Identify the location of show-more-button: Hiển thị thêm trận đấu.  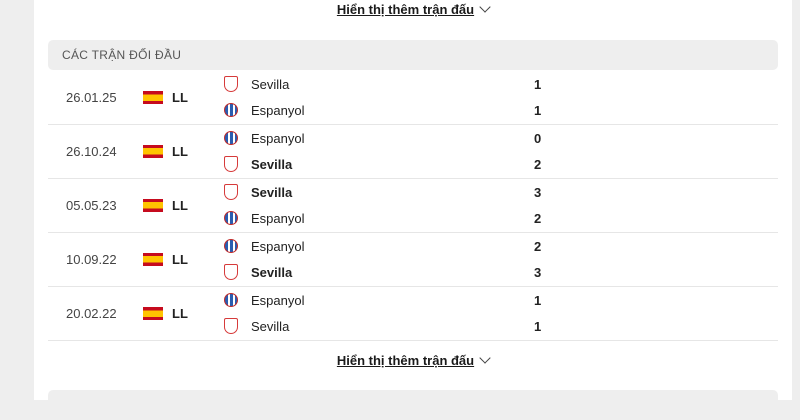
(413, 360).